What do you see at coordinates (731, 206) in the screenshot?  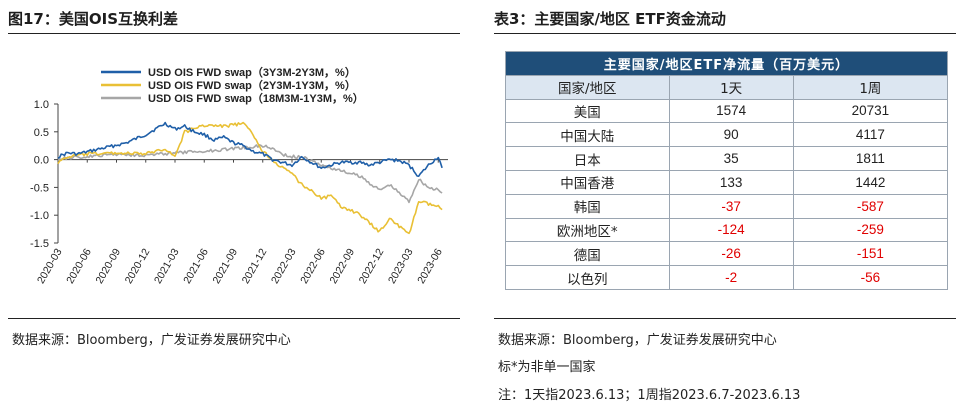 I see `row-1day: -37` at bounding box center [731, 206].